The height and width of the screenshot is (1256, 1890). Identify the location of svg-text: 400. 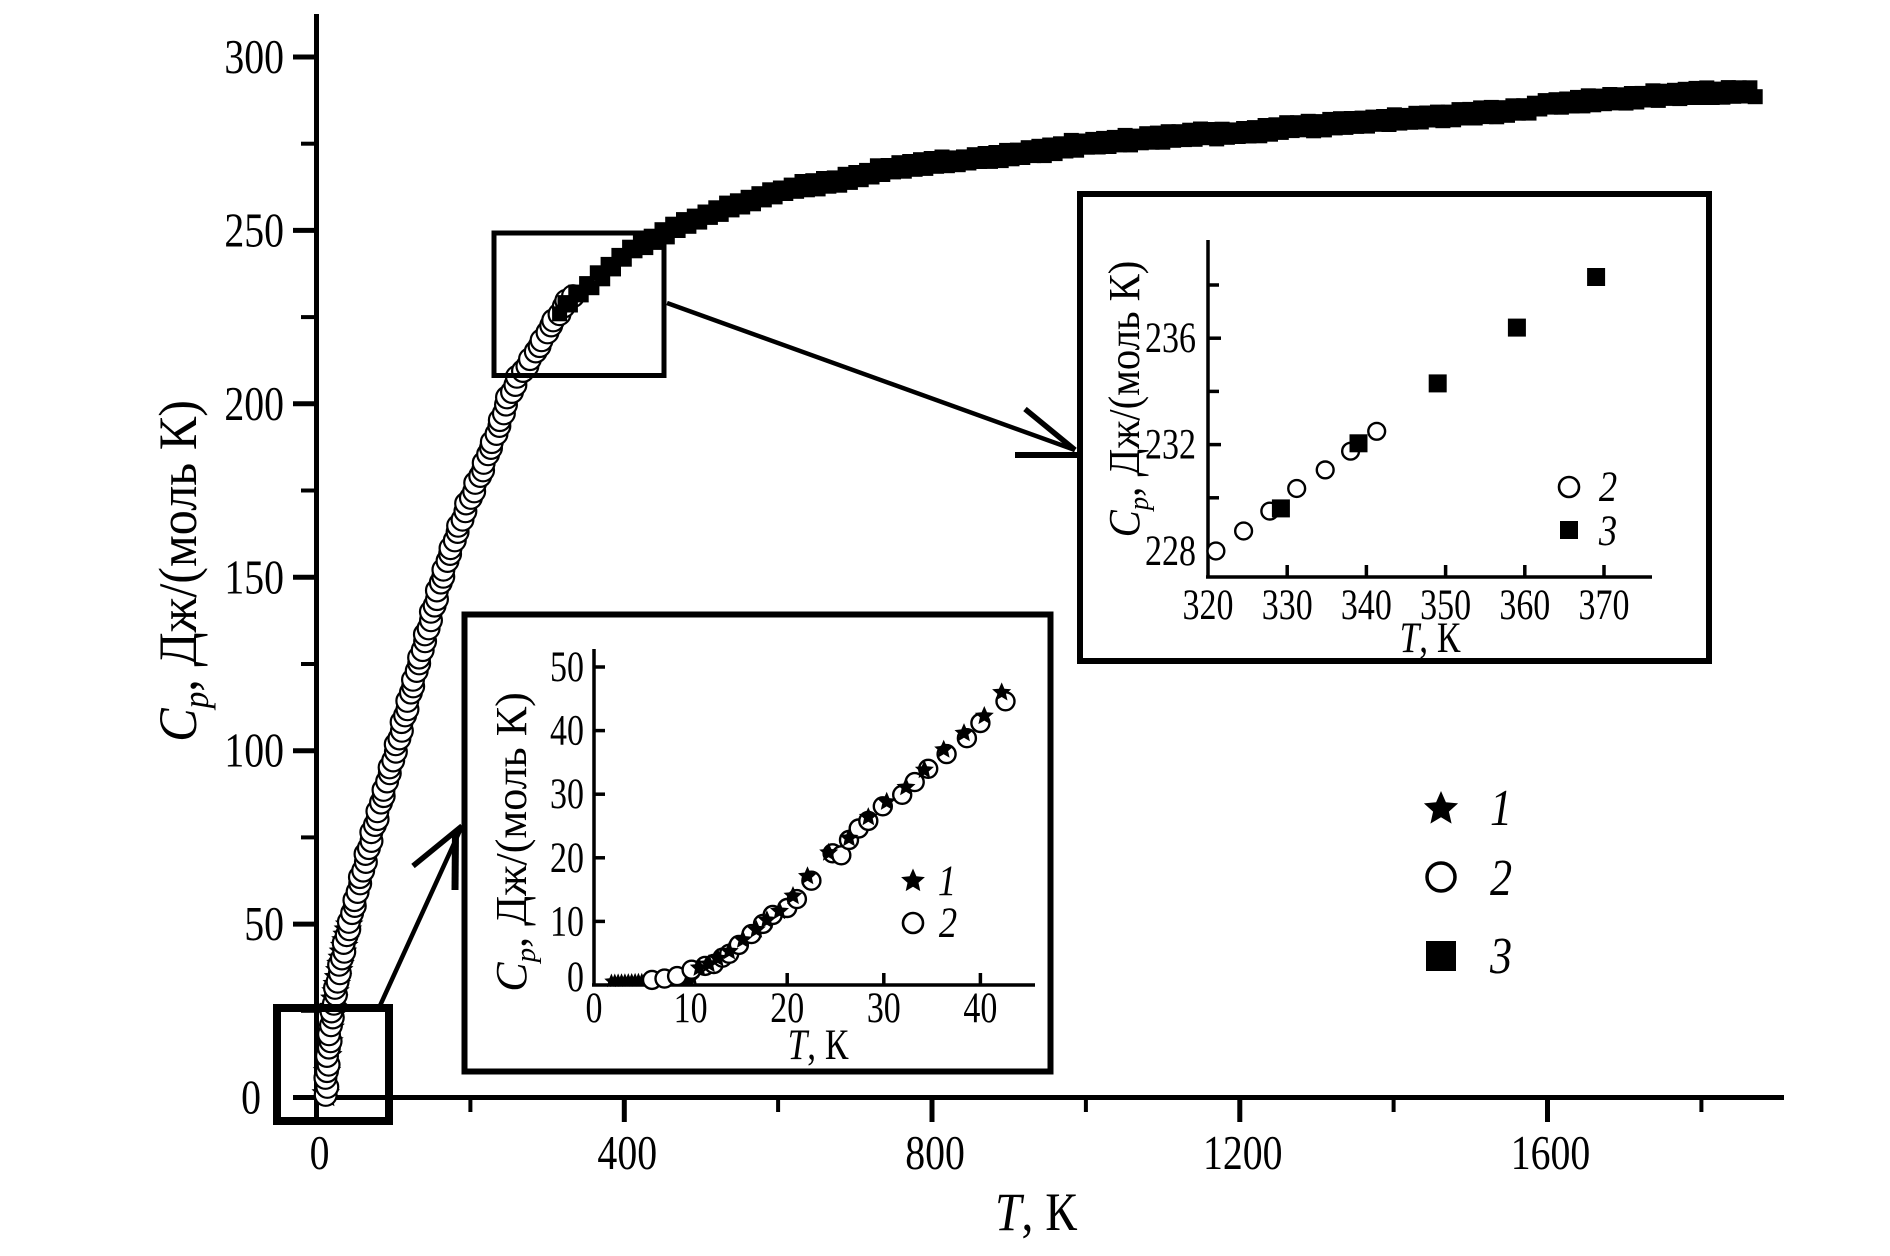
(627, 1152).